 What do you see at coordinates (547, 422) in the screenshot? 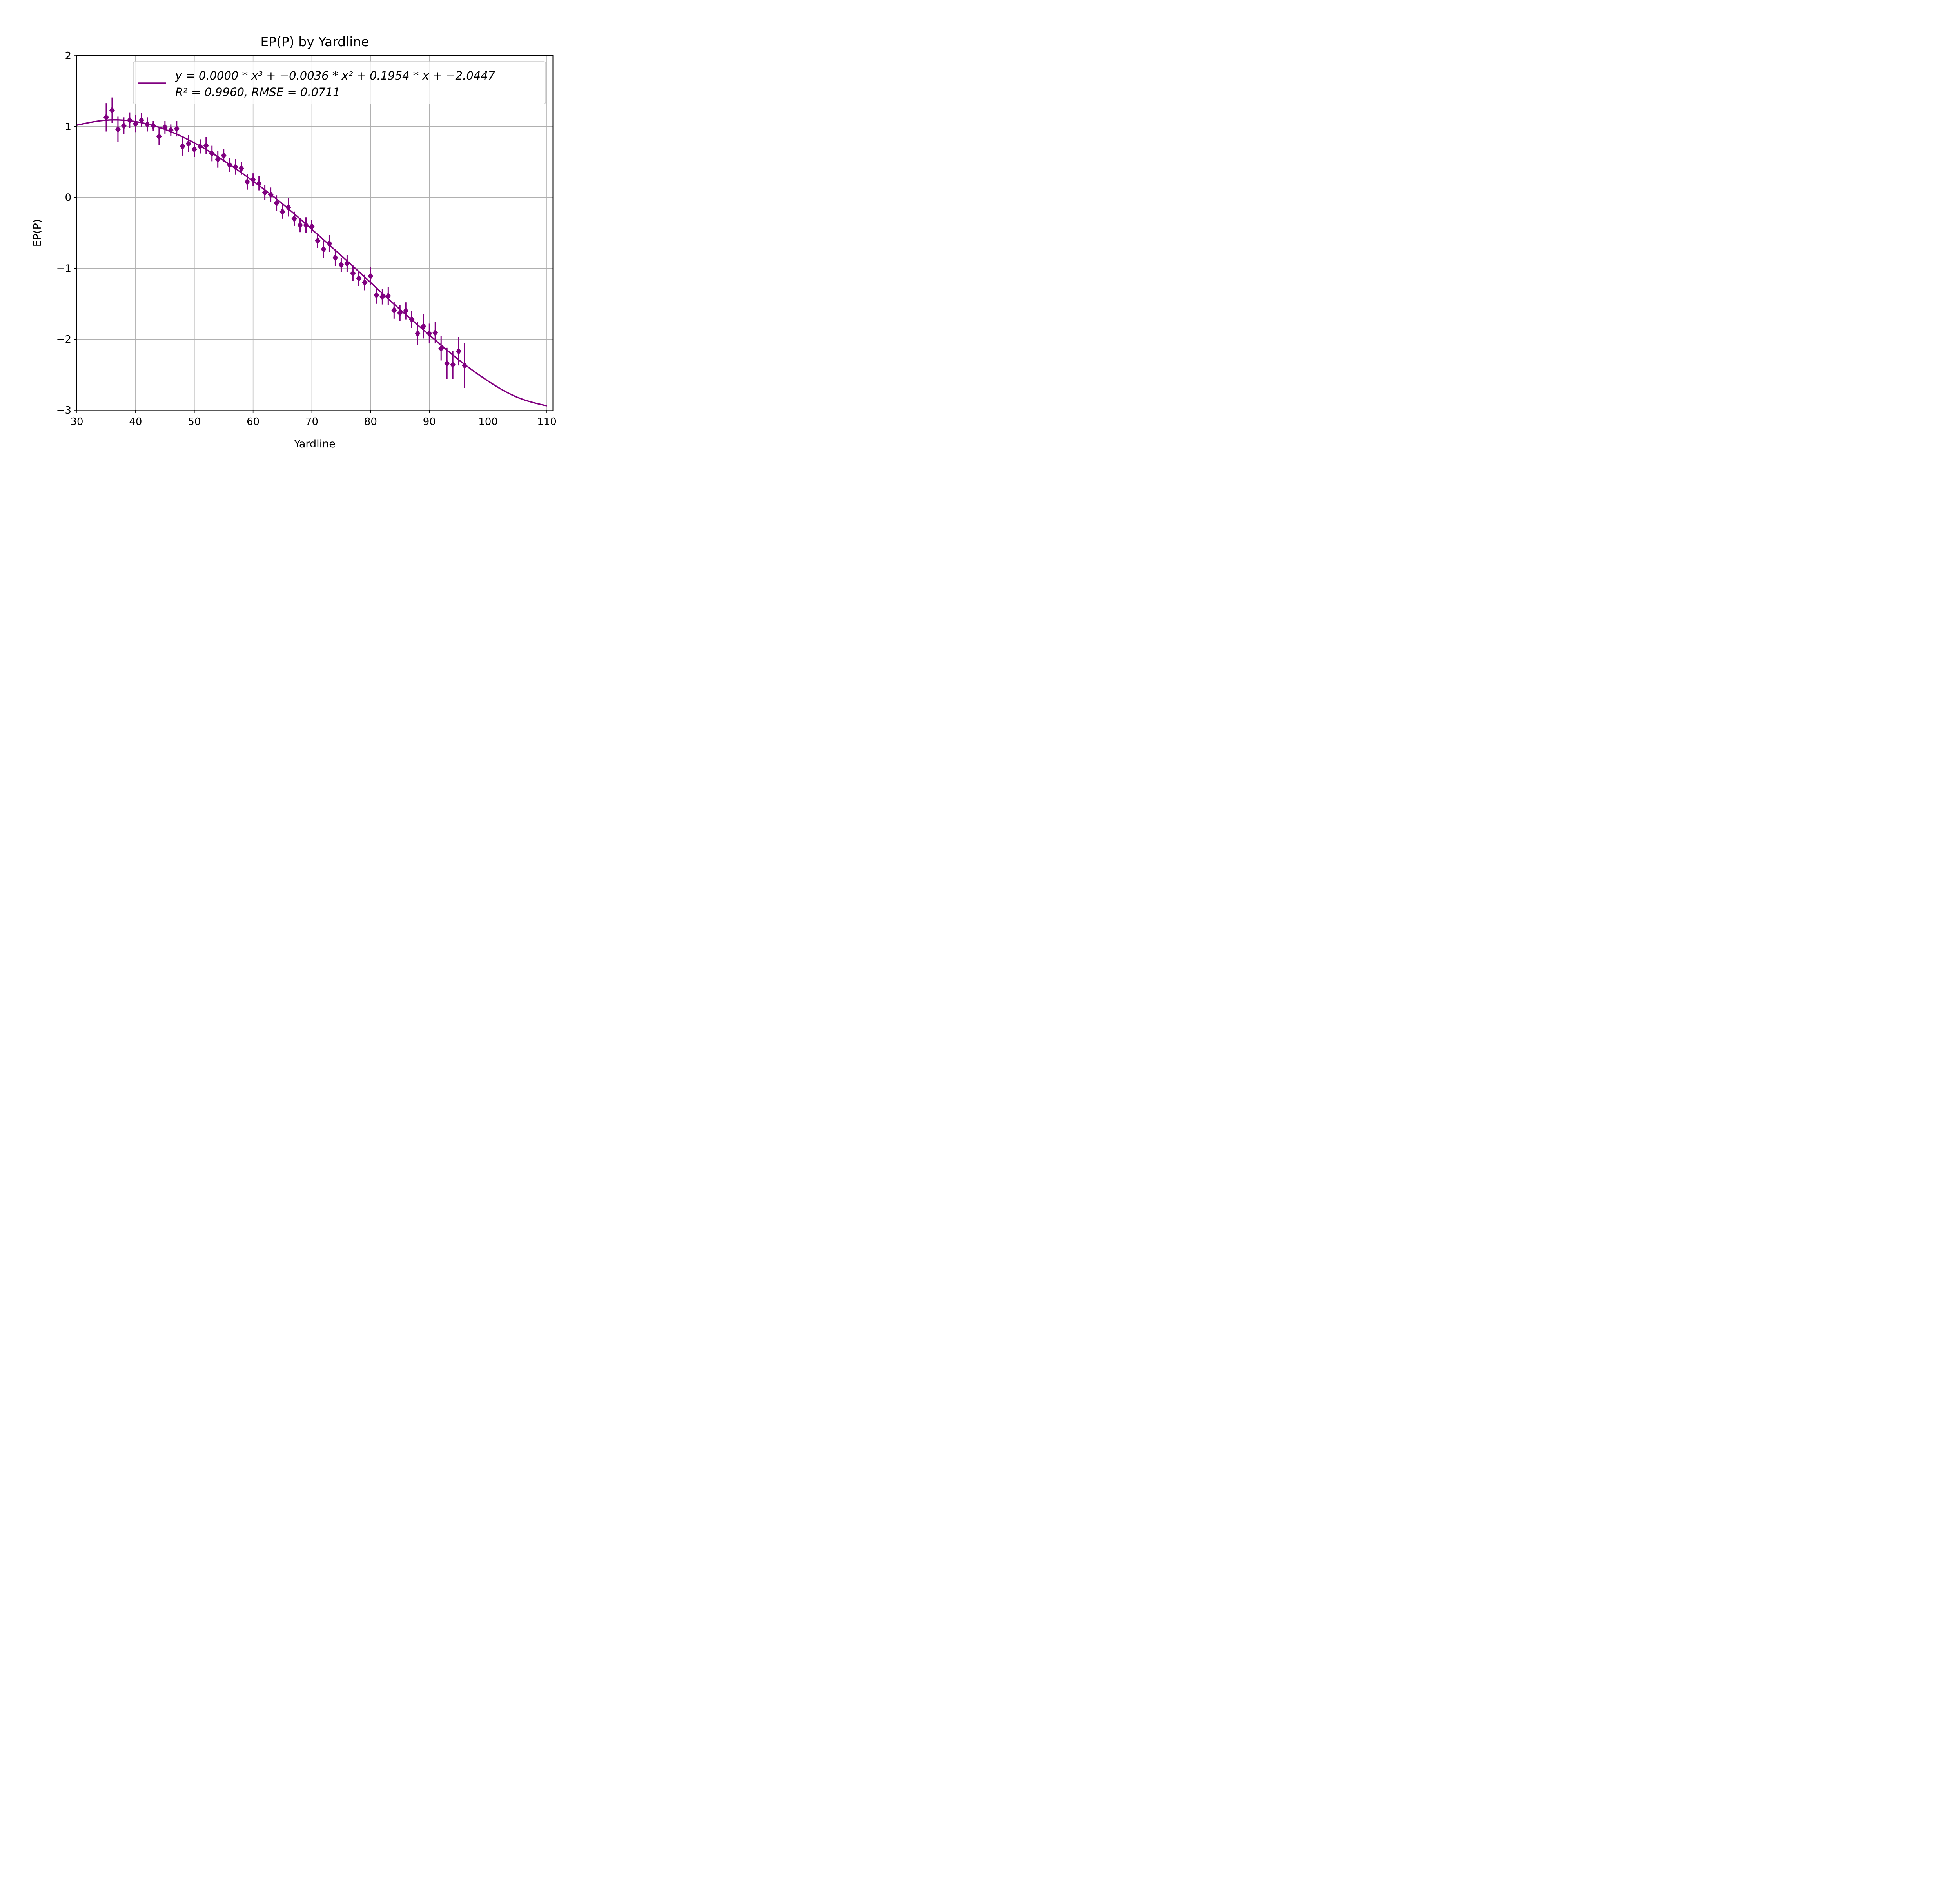
I see `x-tick-label: 110` at bounding box center [547, 422].